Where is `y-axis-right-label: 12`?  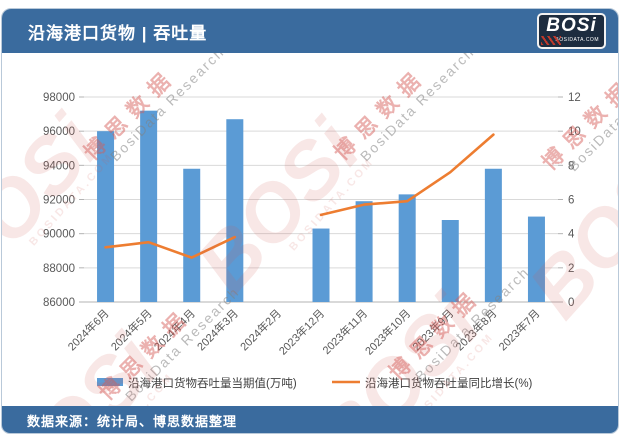
y-axis-right-label: 12 is located at coordinates (574, 98).